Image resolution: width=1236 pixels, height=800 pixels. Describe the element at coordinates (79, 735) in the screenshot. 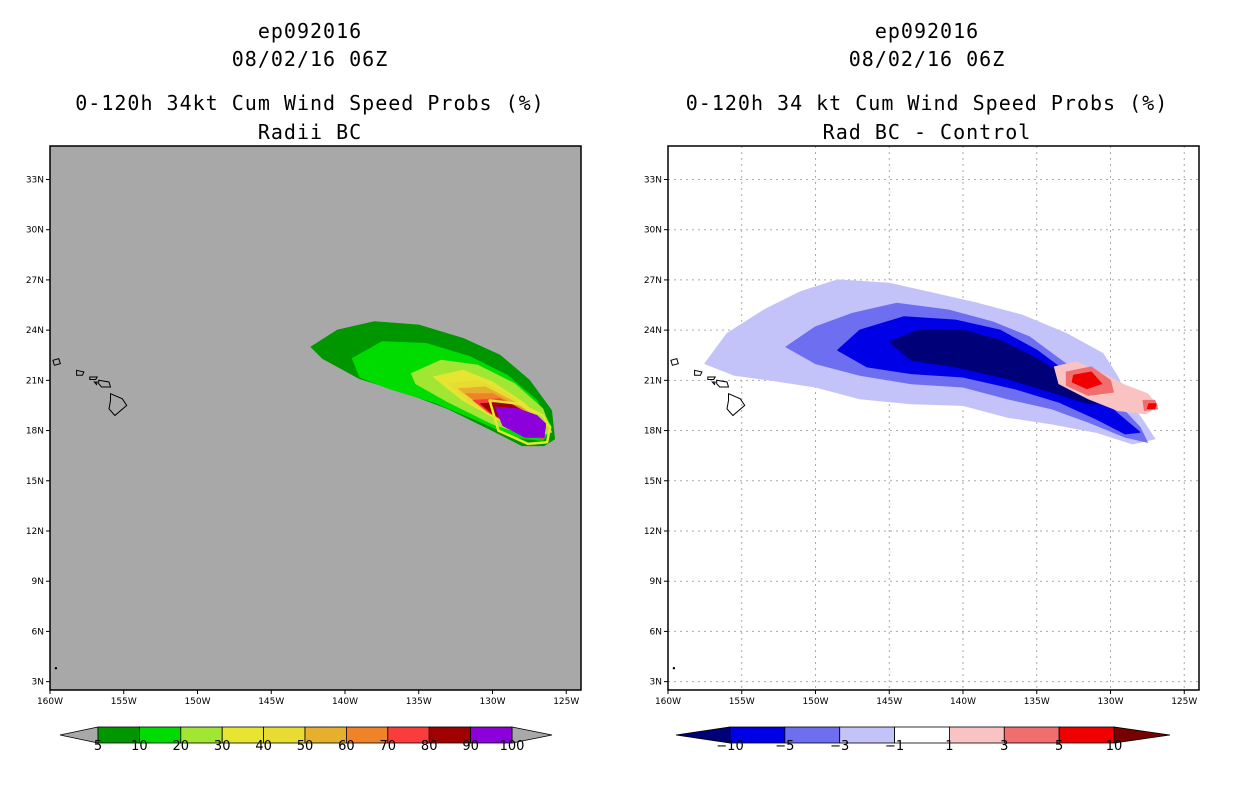

I see `colorbar-end-low` at that location.